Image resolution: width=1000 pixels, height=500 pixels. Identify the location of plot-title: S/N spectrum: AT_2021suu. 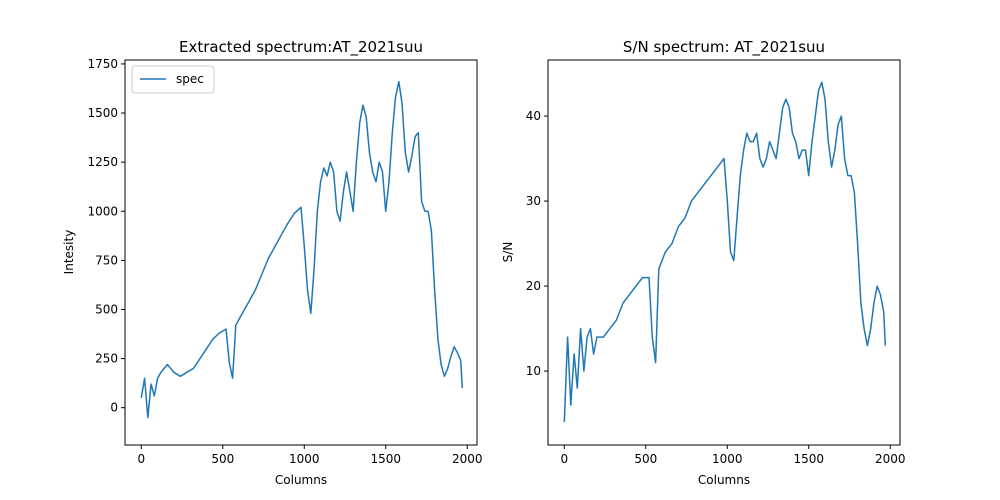
(724, 47).